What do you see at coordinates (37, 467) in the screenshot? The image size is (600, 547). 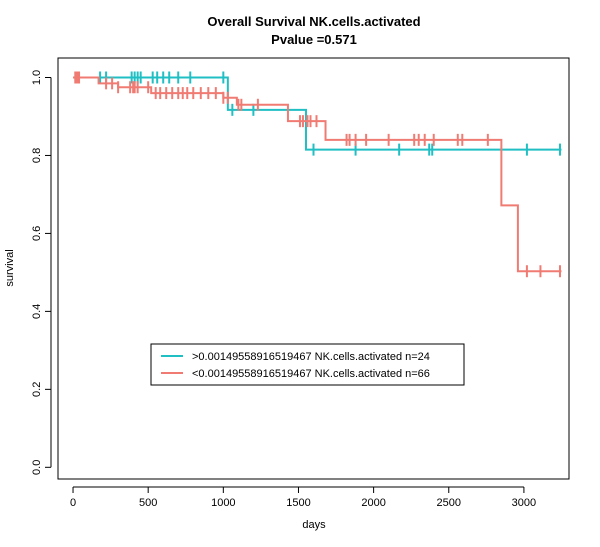 I see `y-tick-label: 0.0` at bounding box center [37, 467].